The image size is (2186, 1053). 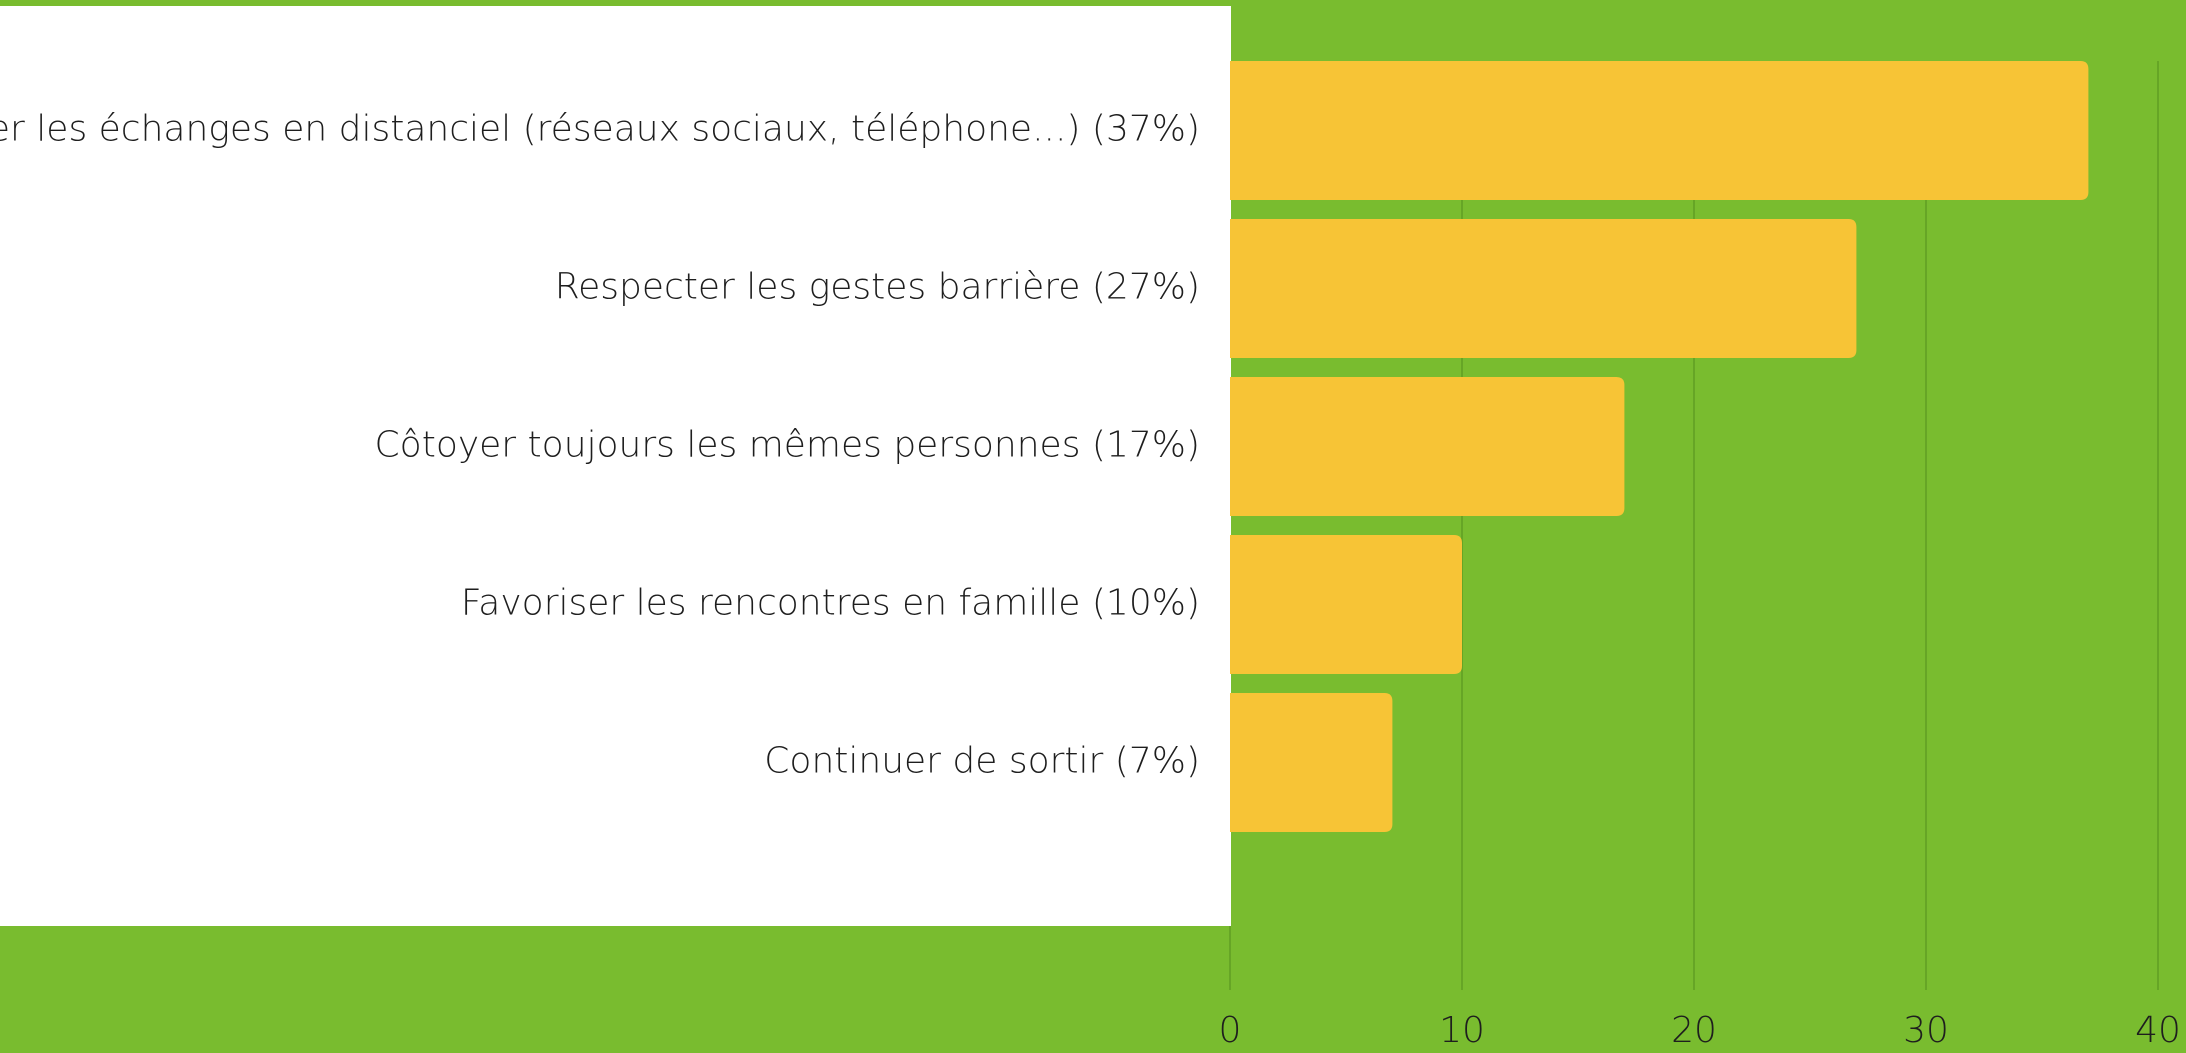 I want to click on x-tick-label: 40, so click(x=2158, y=1030).